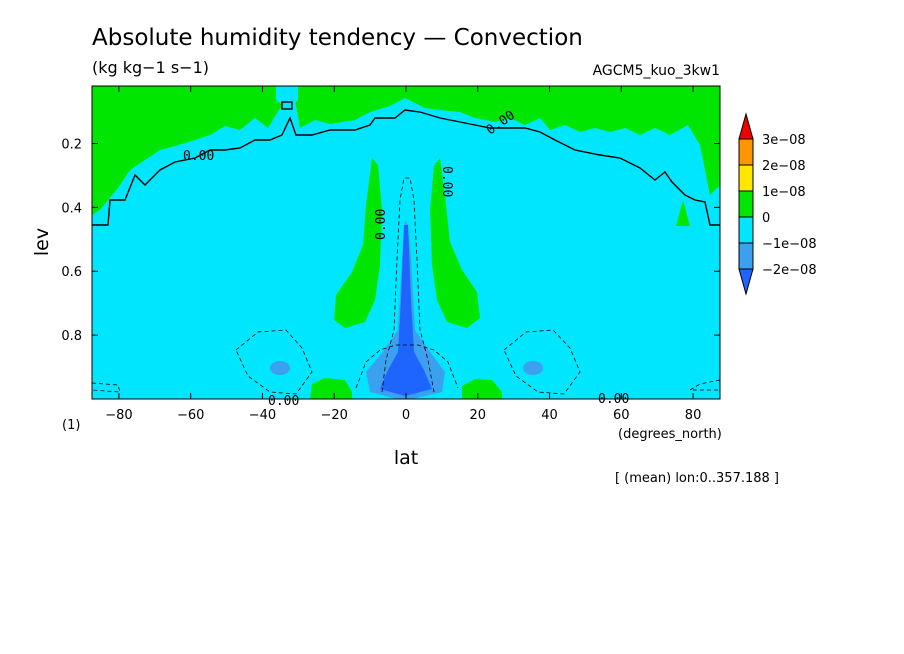 This screenshot has width=904, height=654. Describe the element at coordinates (406, 458) in the screenshot. I see `x-axis-label: lat` at that location.